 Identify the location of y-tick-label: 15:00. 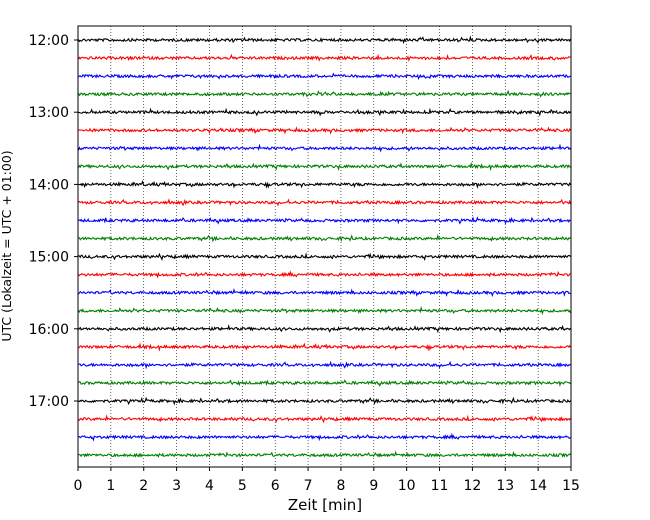
(49, 258).